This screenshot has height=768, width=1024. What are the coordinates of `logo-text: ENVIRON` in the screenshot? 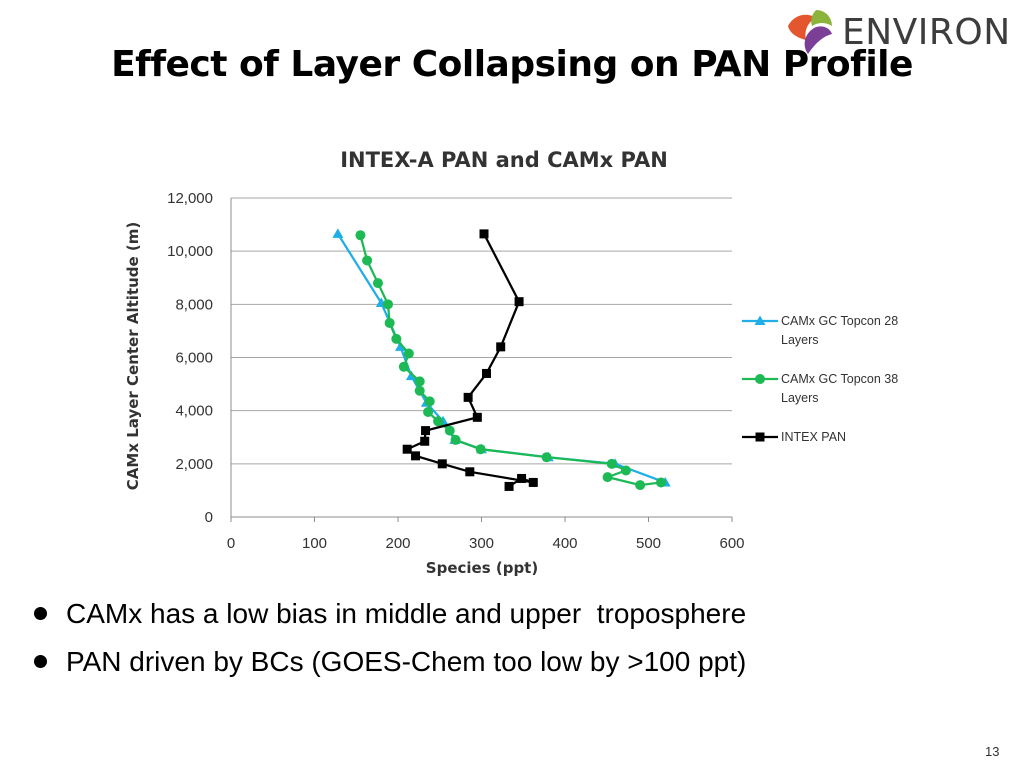 It's located at (926, 32).